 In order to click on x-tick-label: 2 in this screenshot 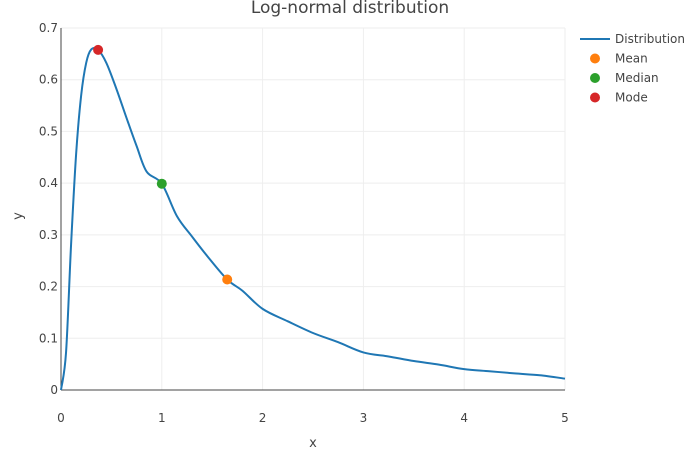, I will do `click(263, 418)`.